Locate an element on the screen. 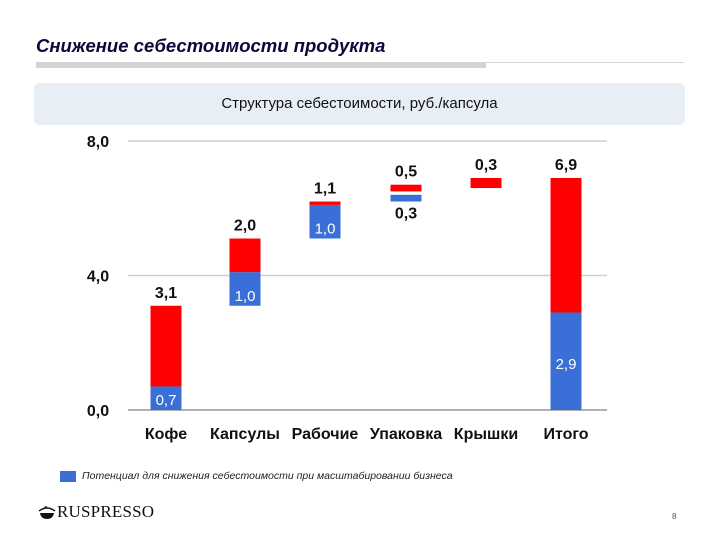 This screenshot has height=540, width=720. legend-swatch-blue is located at coordinates (68, 476).